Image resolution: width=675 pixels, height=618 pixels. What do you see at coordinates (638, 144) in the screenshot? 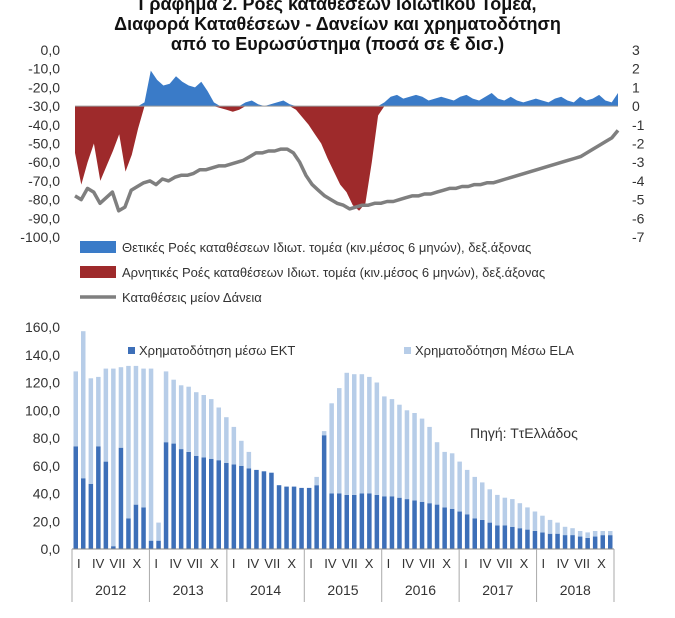
I see `right-axis-tick-label: -2` at bounding box center [638, 144].